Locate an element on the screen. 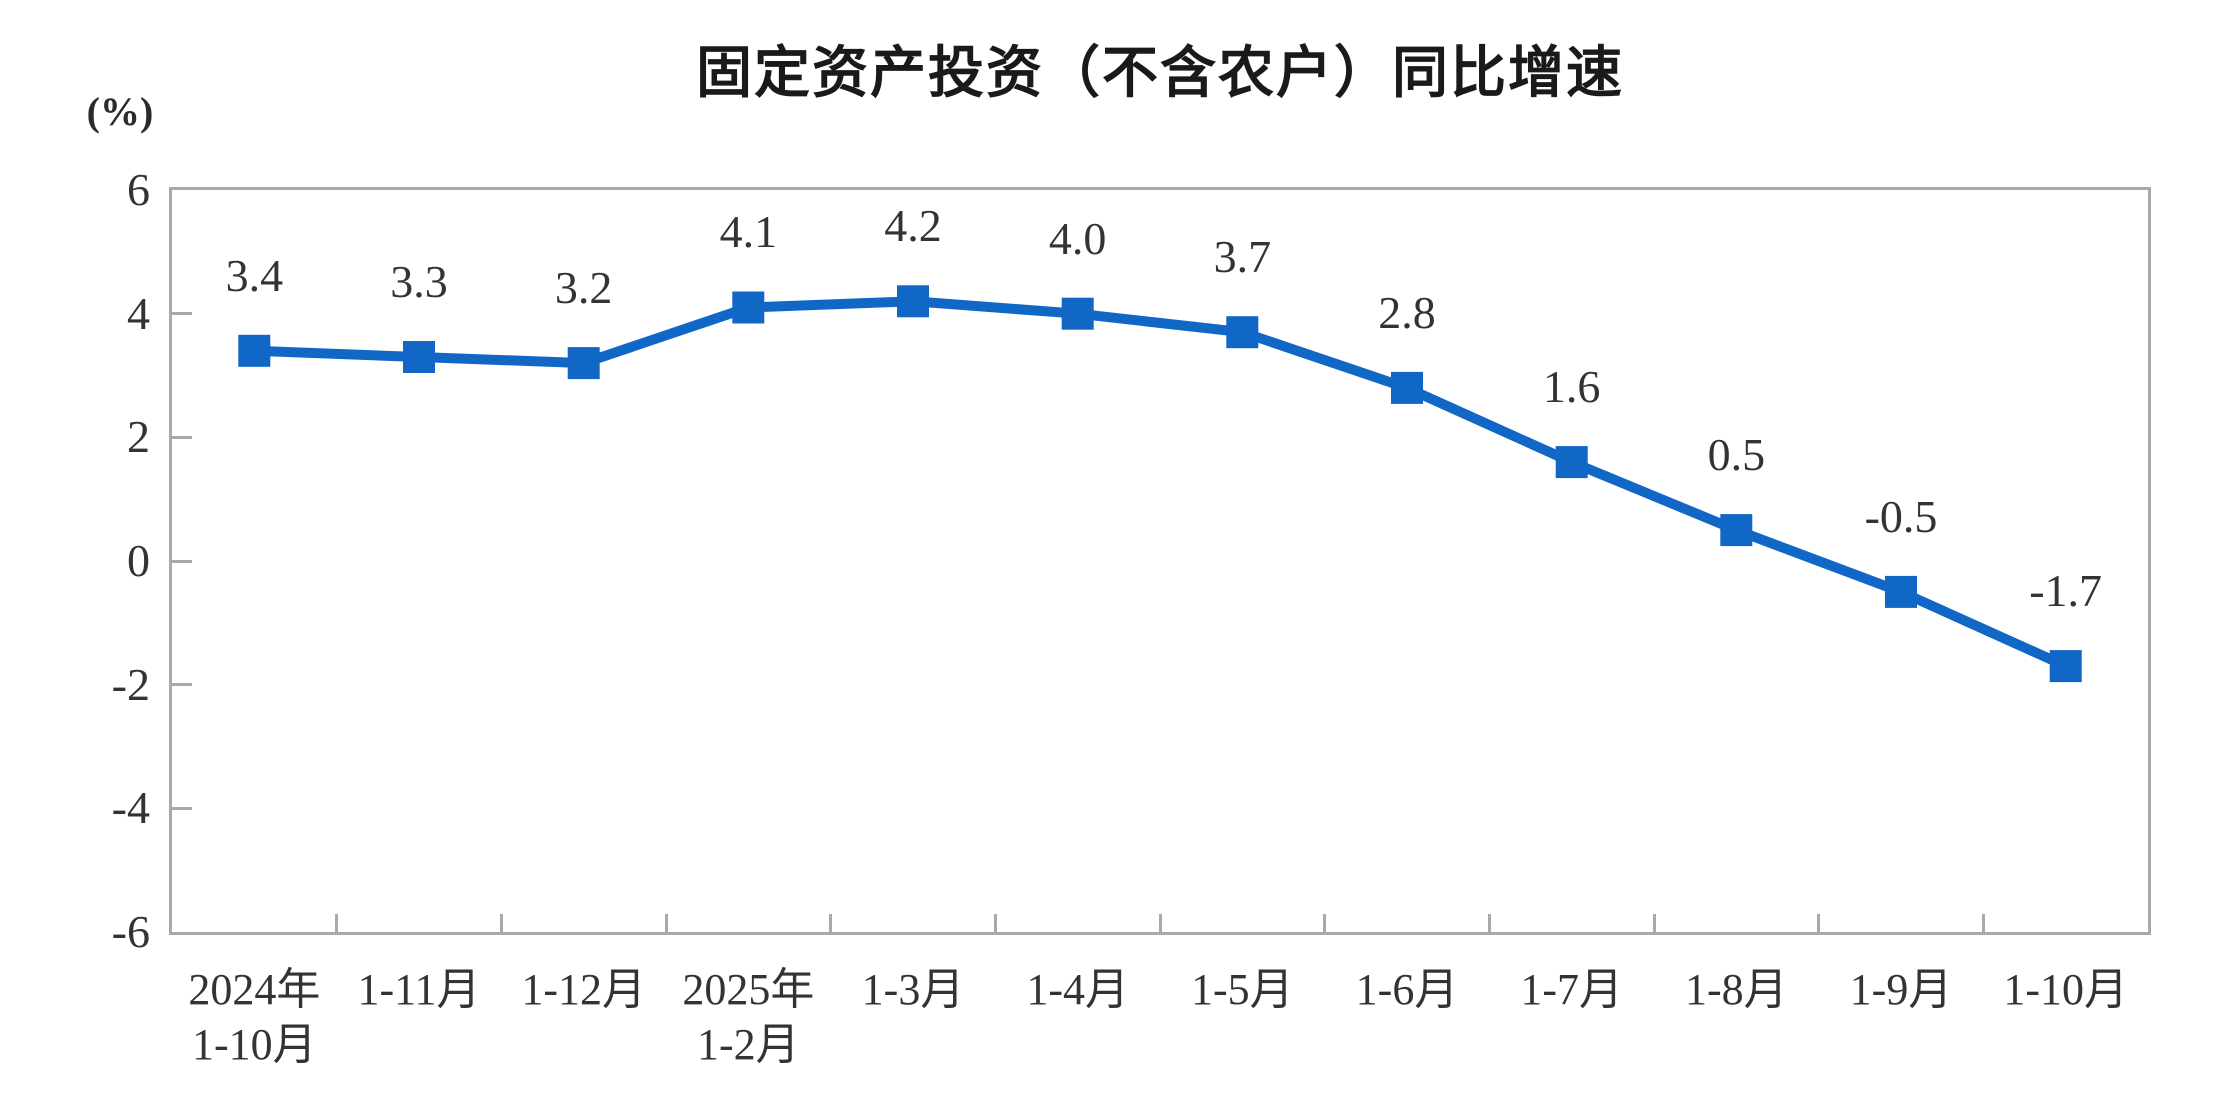  data-point-label: 3.3 is located at coordinates (419, 281).